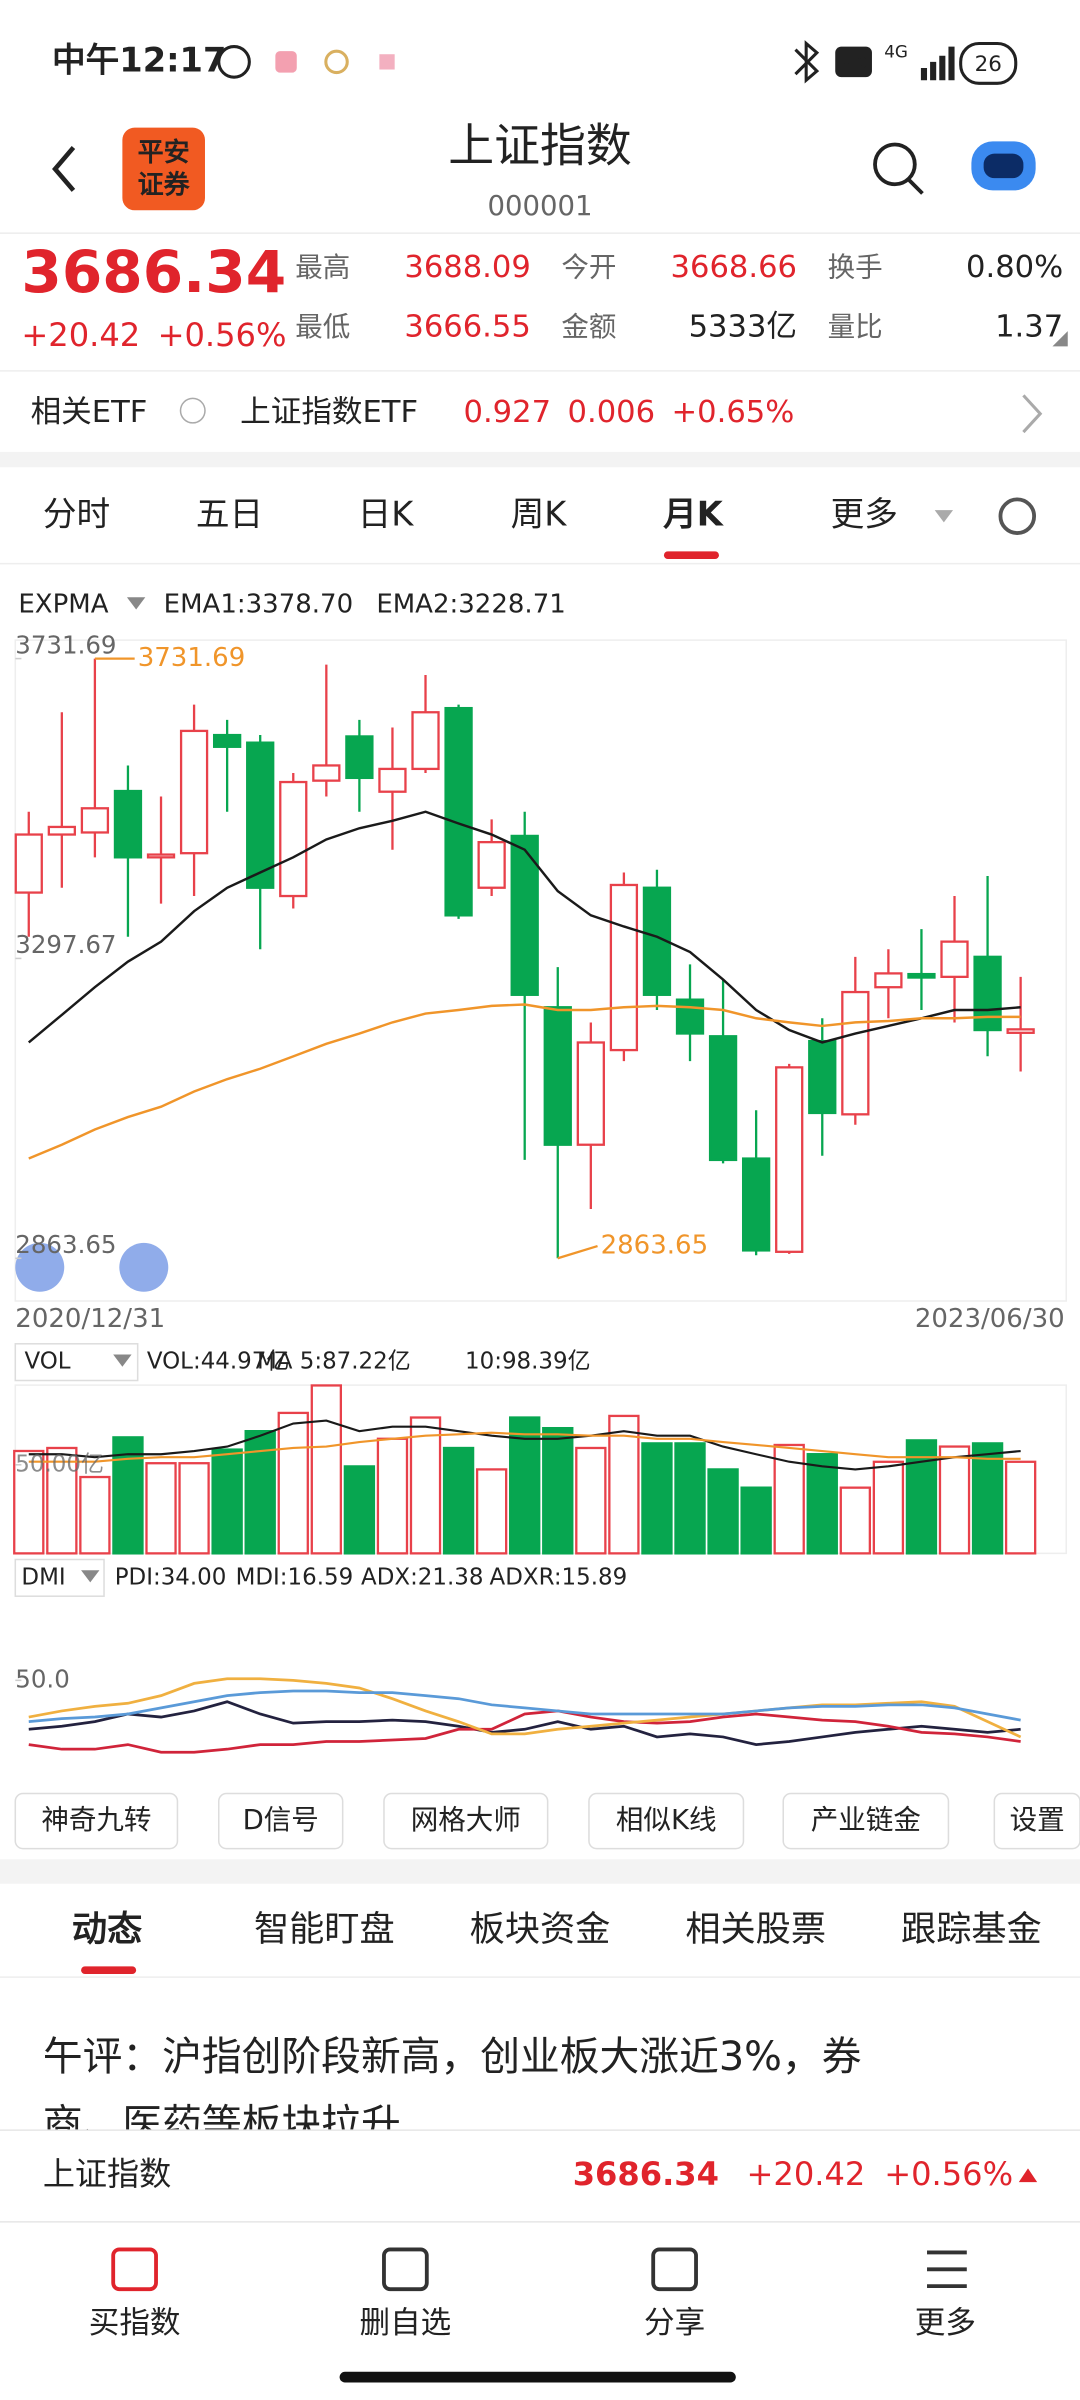  I want to click on settings-button, so click(1017, 516).